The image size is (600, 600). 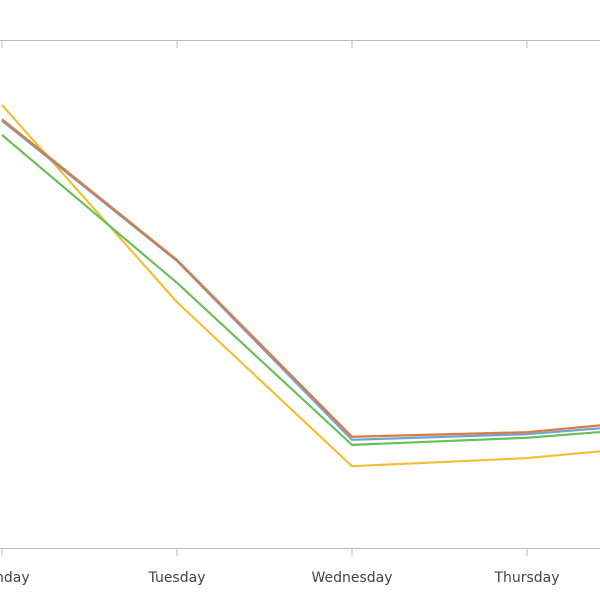 I want to click on x-tick-label: Monday, so click(x=15, y=578).